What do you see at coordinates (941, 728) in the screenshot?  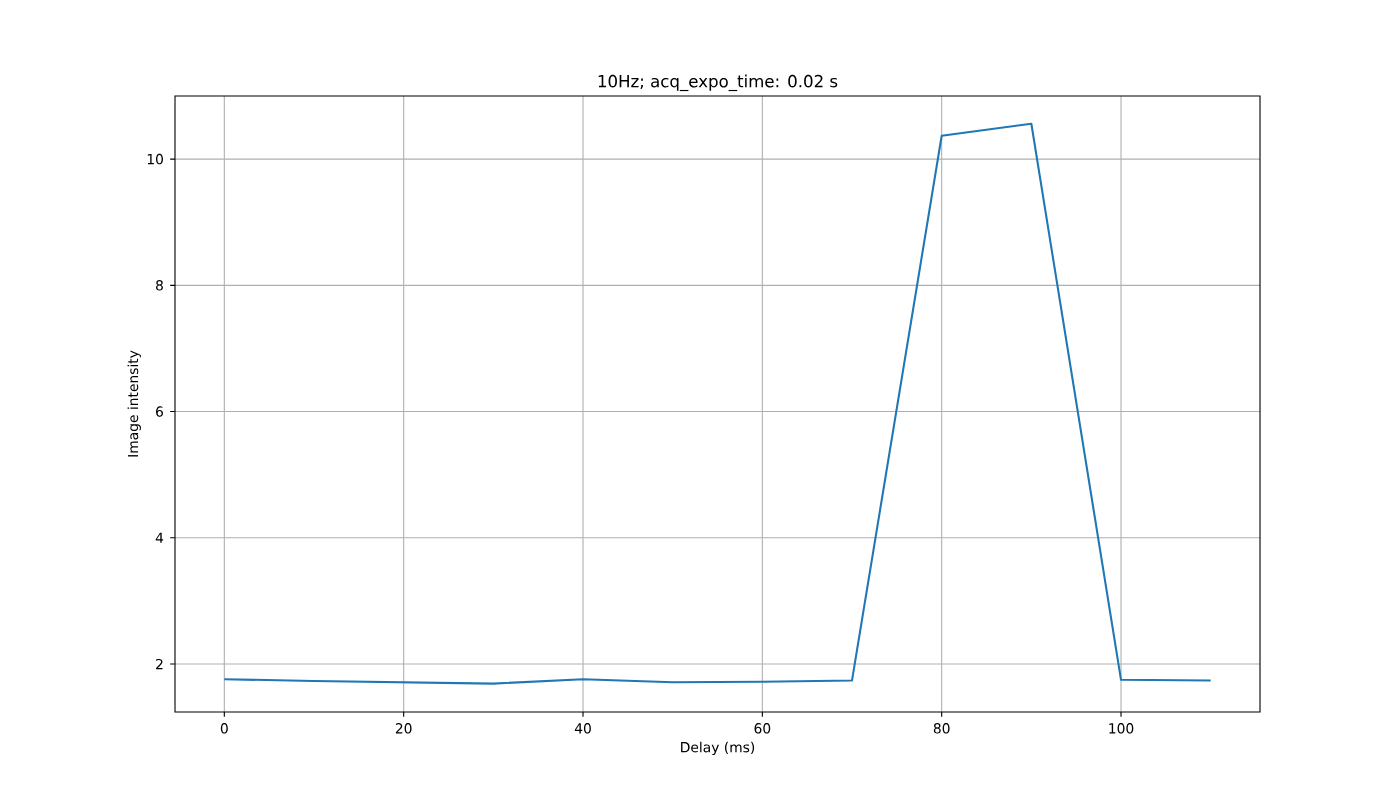 I see `x-tick-label: 80` at bounding box center [941, 728].